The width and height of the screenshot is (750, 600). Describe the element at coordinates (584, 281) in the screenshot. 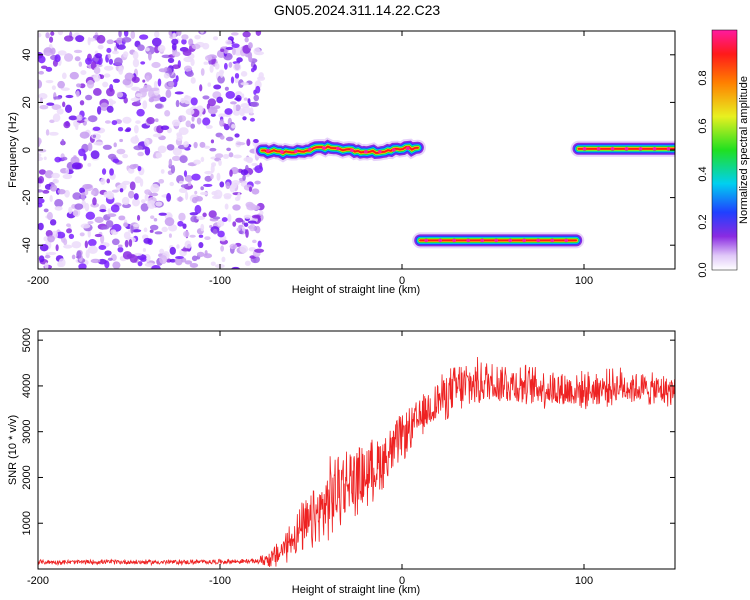

I see `spectrogram-xtick-label: 100` at that location.